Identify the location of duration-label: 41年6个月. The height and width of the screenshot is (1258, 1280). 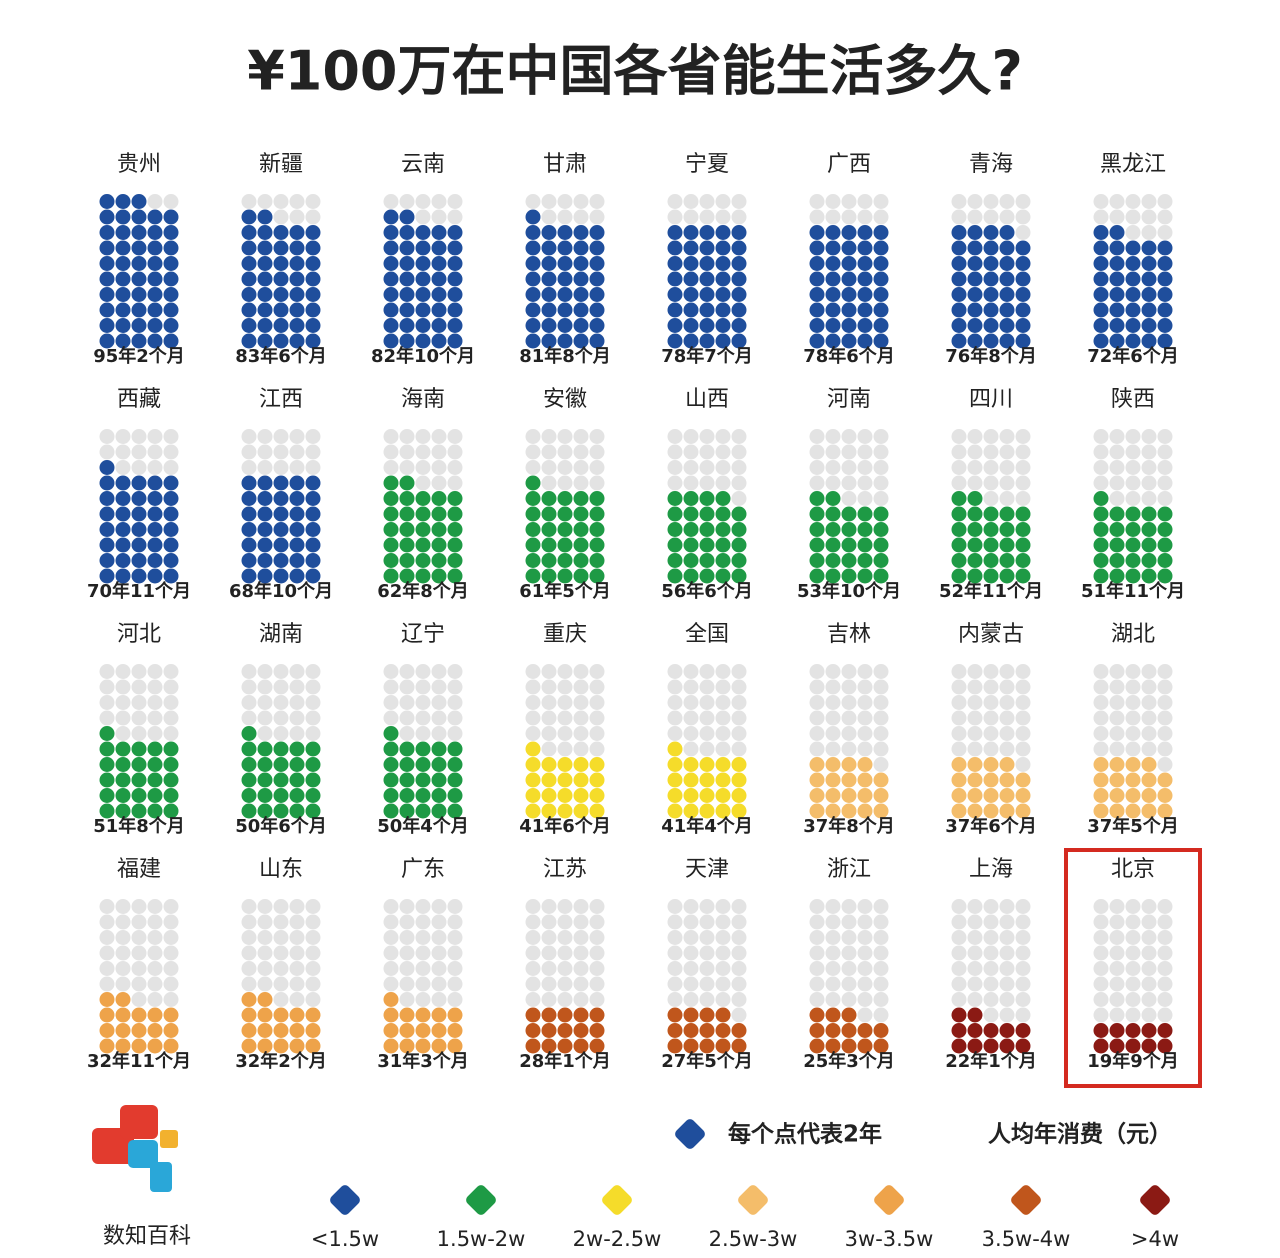
(565, 826).